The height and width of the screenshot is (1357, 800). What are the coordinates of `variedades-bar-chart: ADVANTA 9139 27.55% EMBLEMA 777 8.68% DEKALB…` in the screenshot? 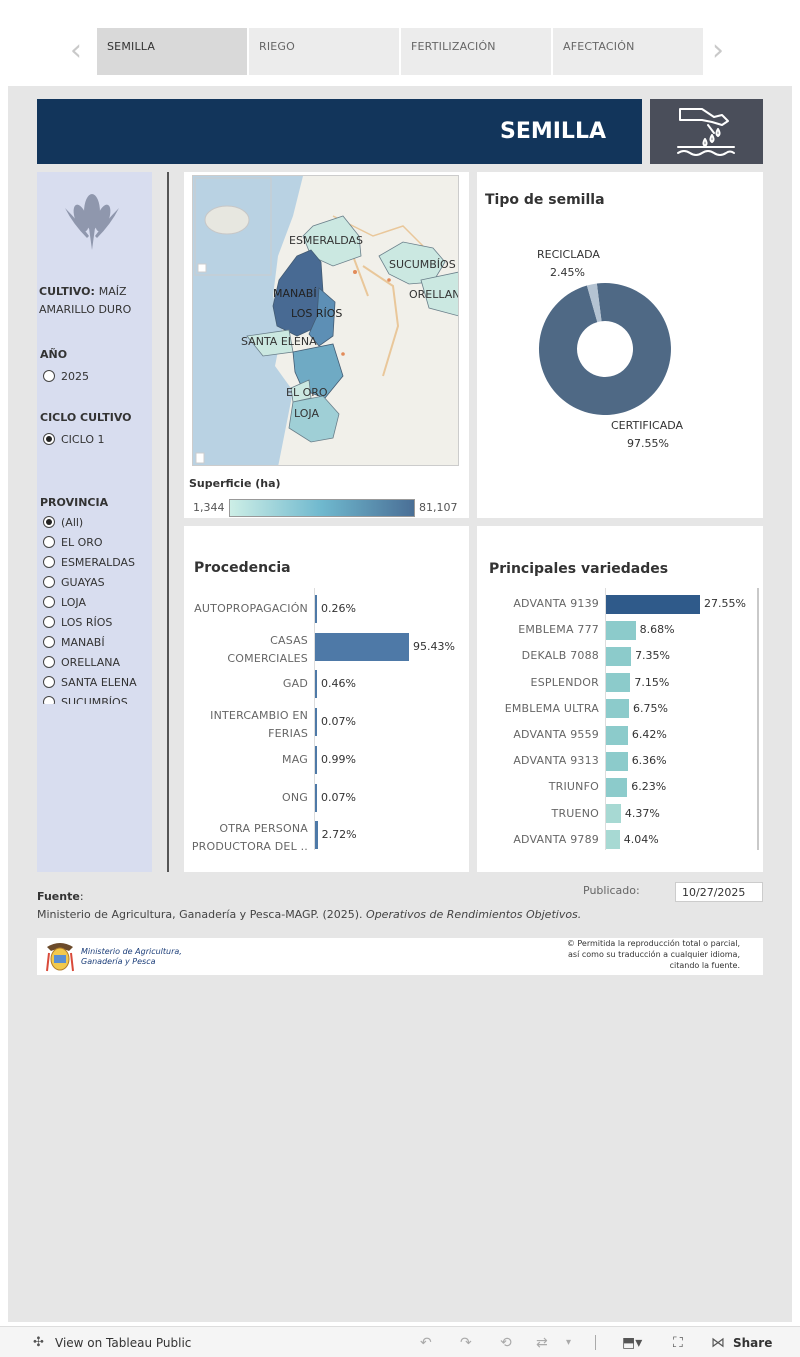 It's located at (620, 699).